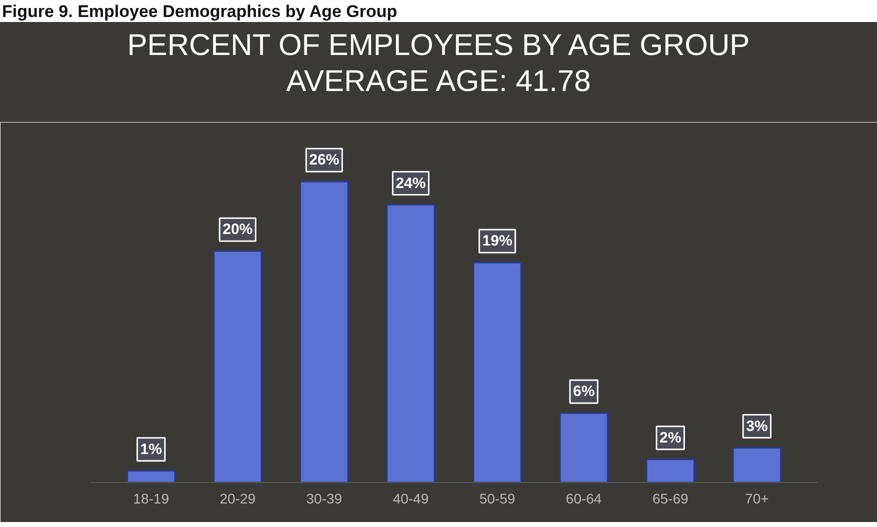 The width and height of the screenshot is (877, 527). Describe the element at coordinates (237, 229) in the screenshot. I see `data-label: 20%` at that location.